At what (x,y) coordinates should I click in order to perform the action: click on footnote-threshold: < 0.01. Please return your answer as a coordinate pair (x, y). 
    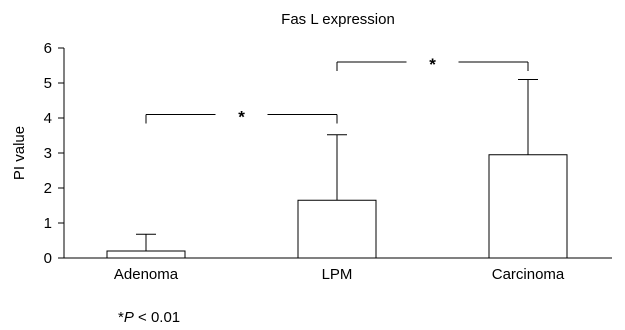
    Looking at the image, I should click on (157, 317).